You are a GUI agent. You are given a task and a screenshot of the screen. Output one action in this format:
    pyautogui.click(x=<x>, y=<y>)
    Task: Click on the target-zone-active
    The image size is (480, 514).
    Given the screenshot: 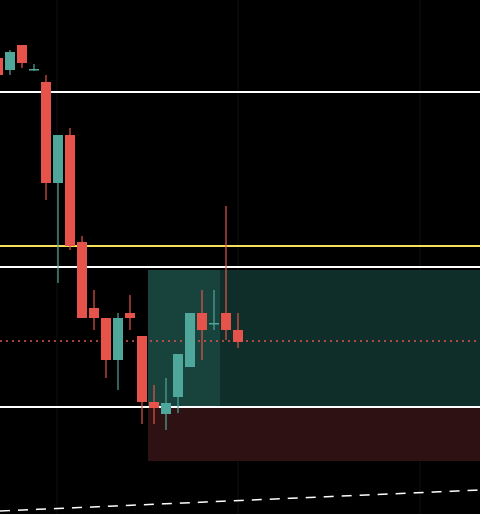 What is the action you would take?
    pyautogui.click(x=184, y=338)
    